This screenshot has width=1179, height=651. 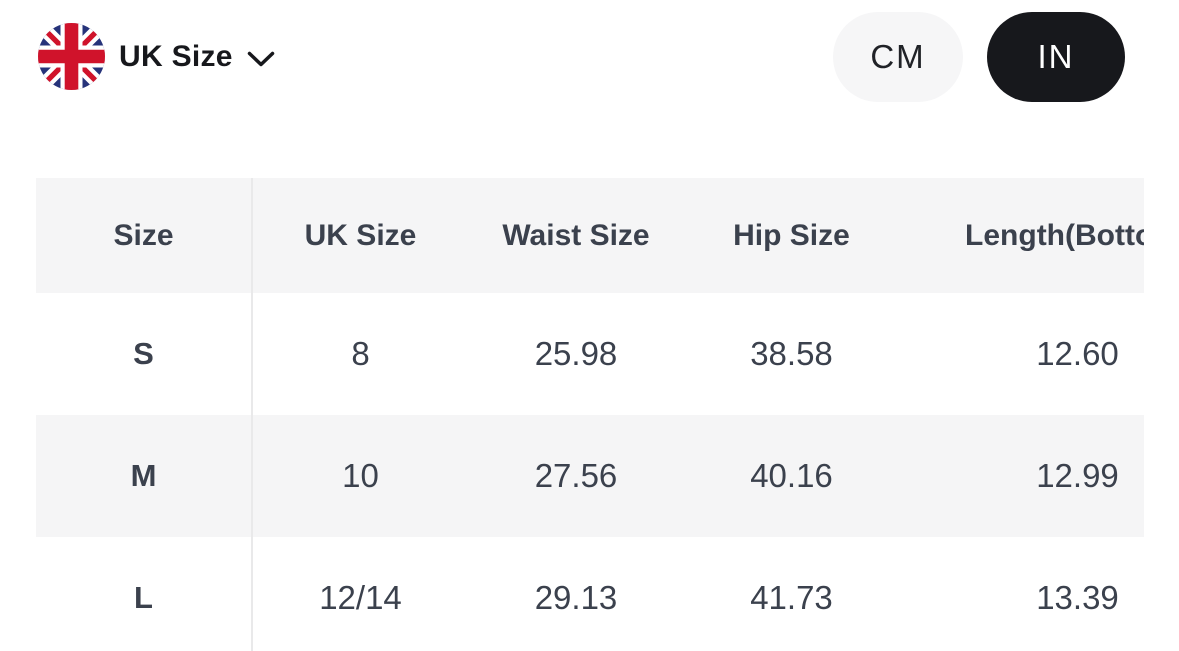 I want to click on region-selector: UK Size, so click(x=156, y=56).